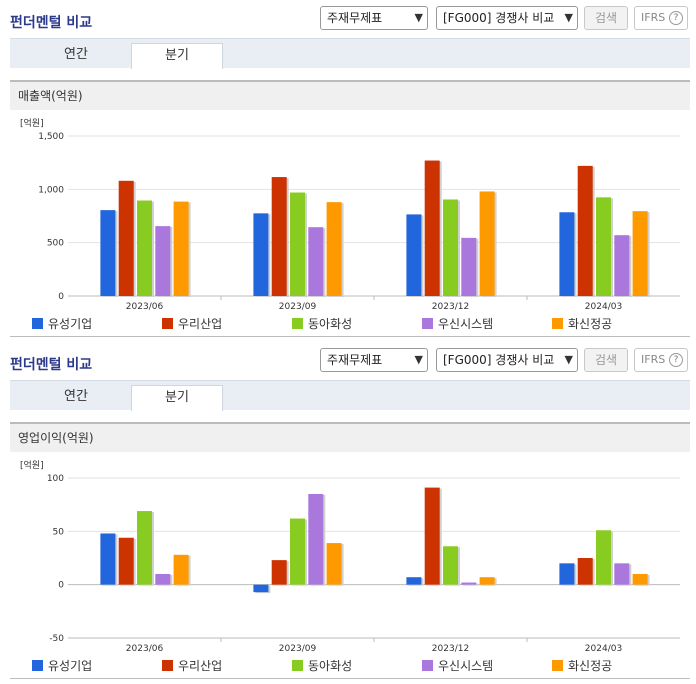 The image size is (696, 684). Describe the element at coordinates (59, 532) in the screenshot. I see `y-tick-label: 50` at that location.